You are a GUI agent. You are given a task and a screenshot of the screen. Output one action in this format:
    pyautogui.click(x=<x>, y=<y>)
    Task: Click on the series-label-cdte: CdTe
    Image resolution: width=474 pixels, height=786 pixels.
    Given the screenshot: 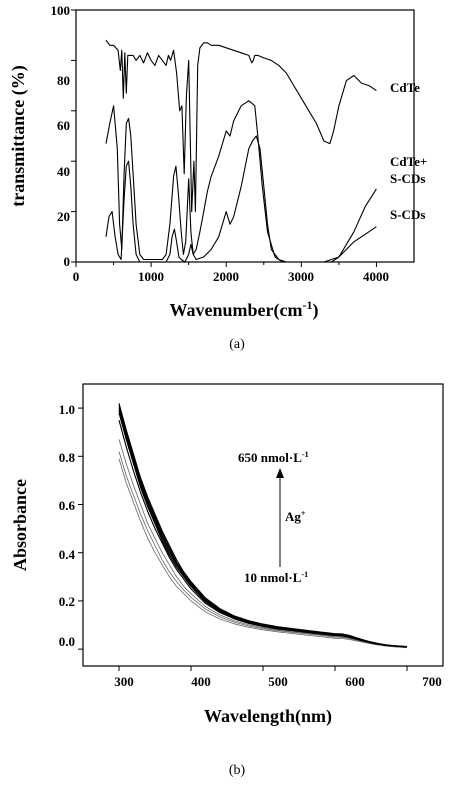 What is the action you would take?
    pyautogui.click(x=405, y=87)
    